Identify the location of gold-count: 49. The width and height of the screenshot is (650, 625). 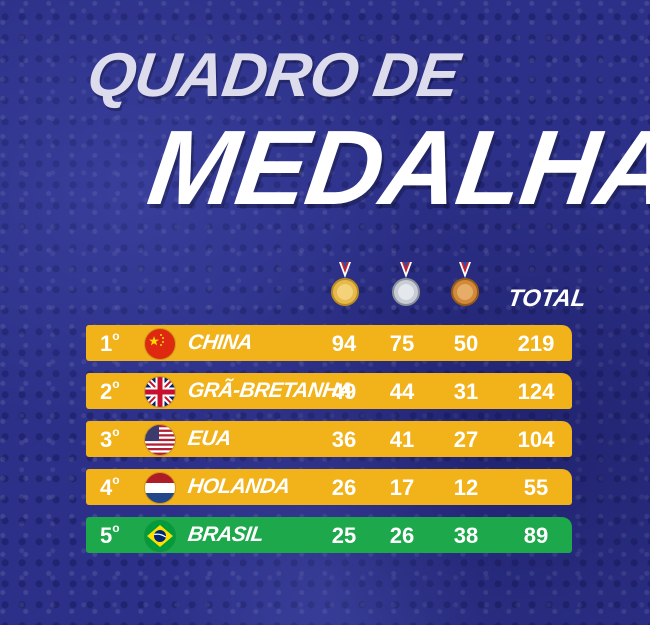
(344, 391).